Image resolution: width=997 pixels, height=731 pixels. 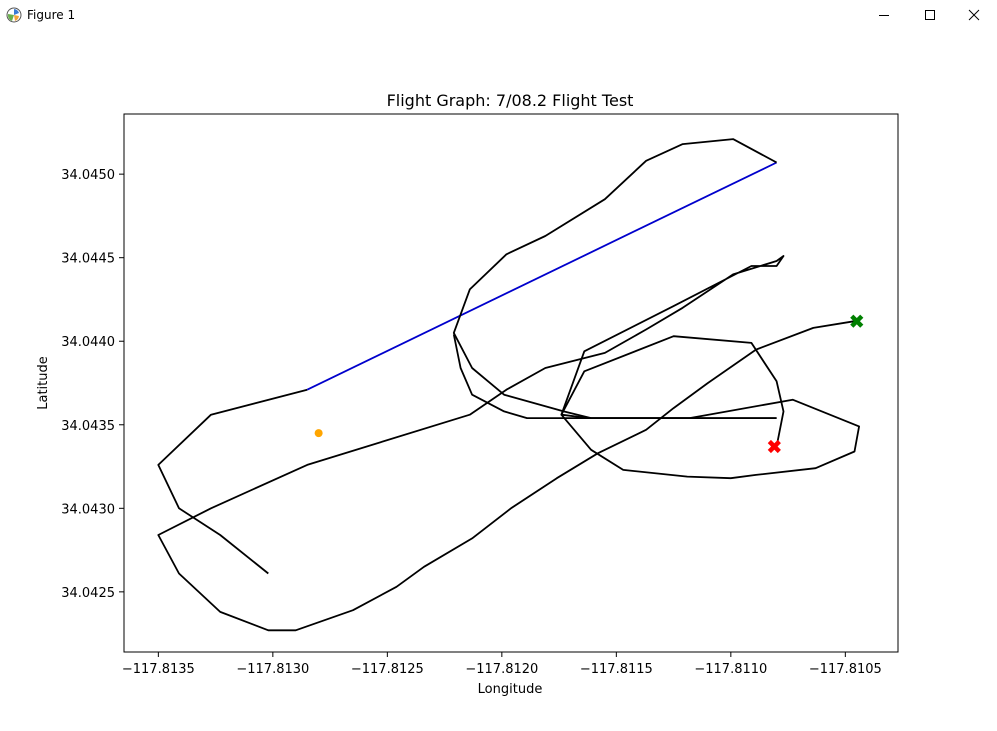 What do you see at coordinates (43, 383) in the screenshot?
I see `y-axis-label: Latitude` at bounding box center [43, 383].